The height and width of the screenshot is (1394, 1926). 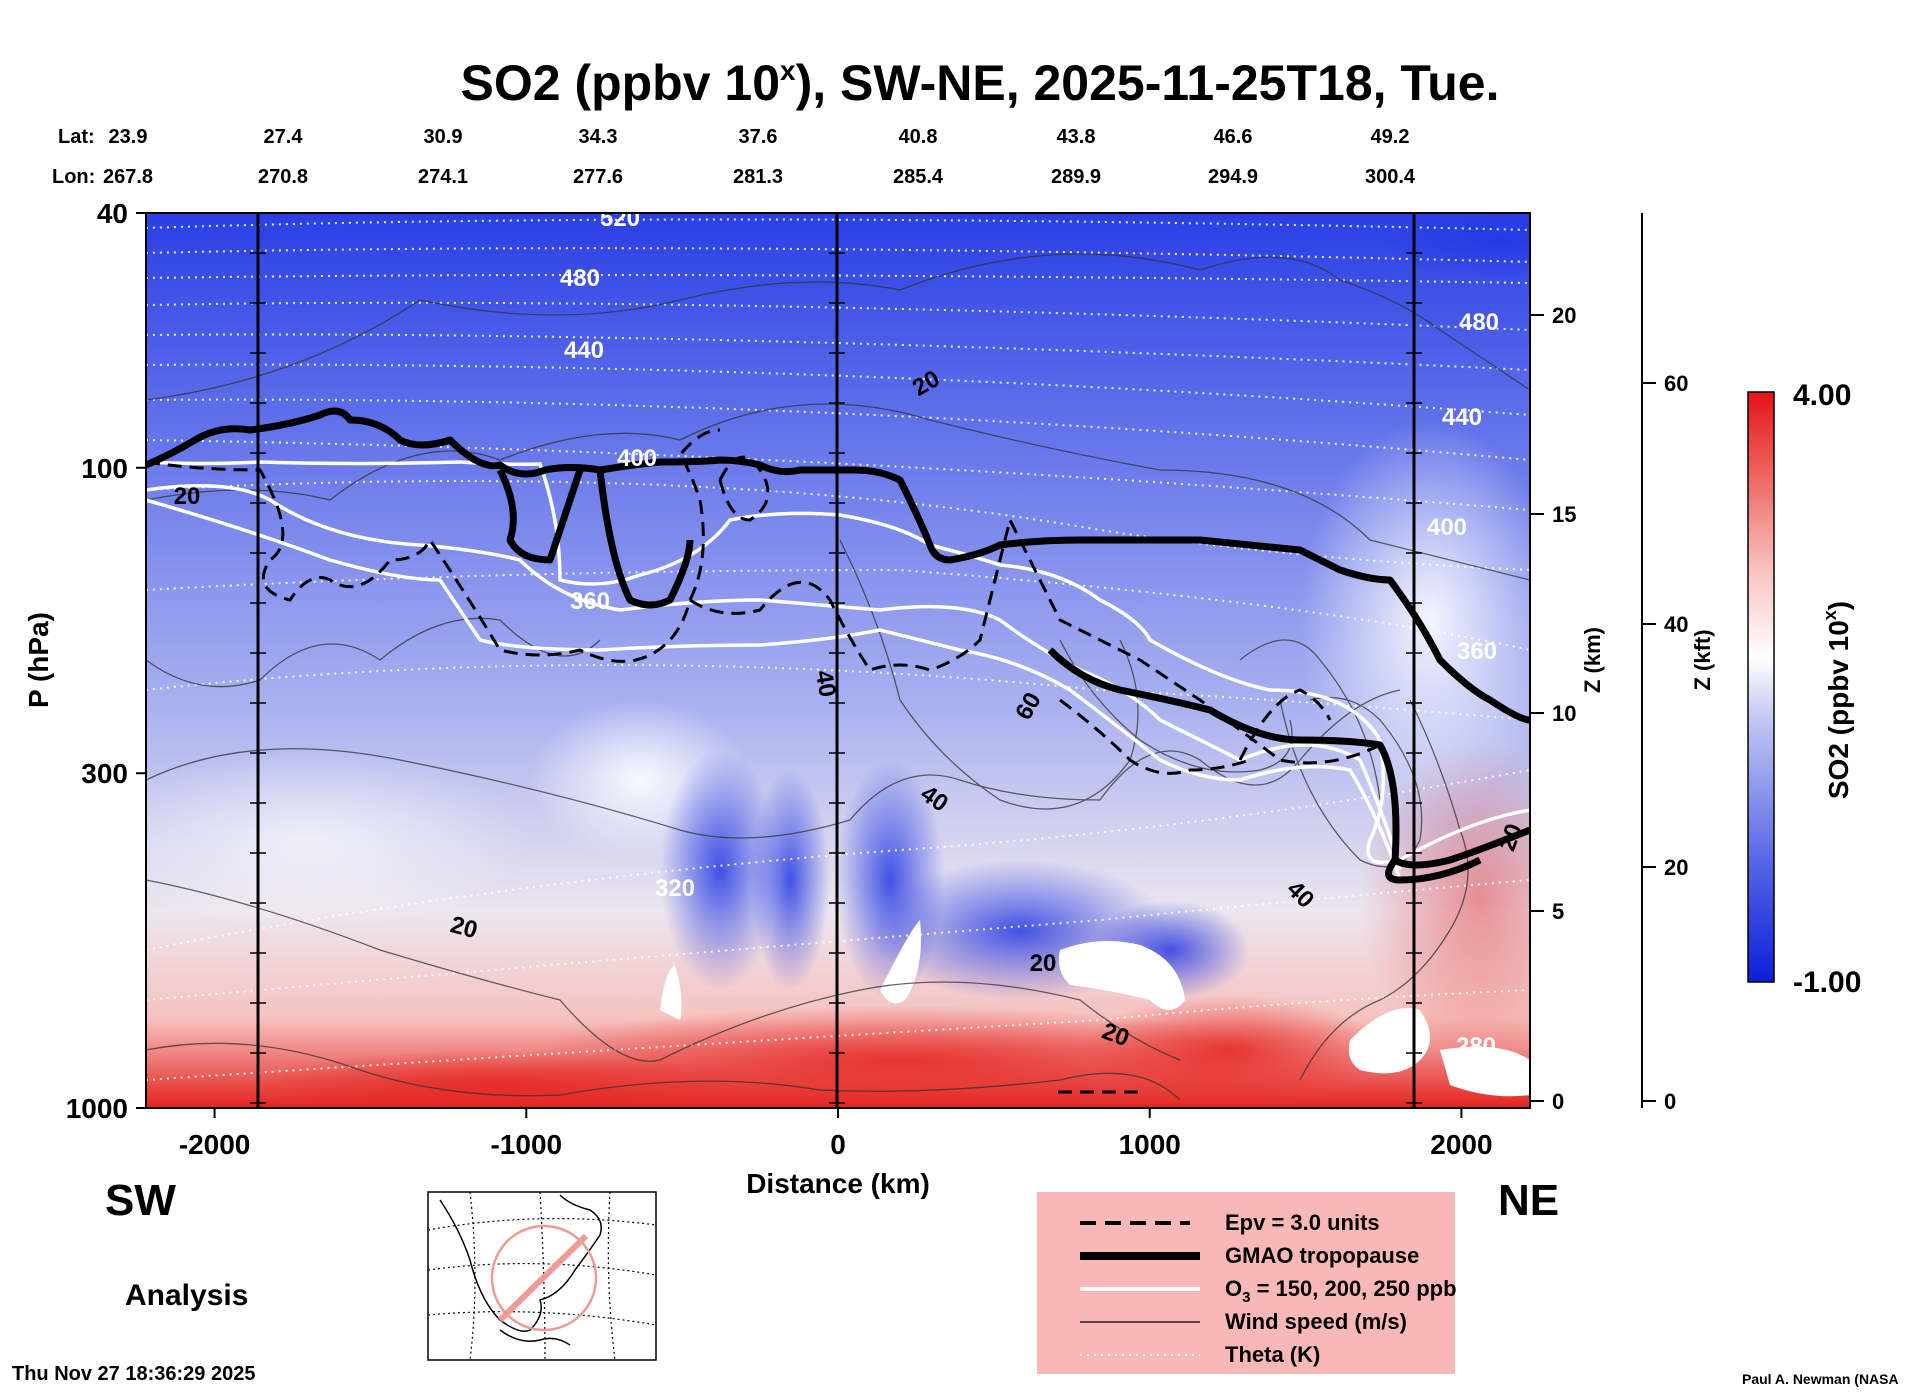 What do you see at coordinates (838, 1183) in the screenshot?
I see `x-axis-label: Distance (km)` at bounding box center [838, 1183].